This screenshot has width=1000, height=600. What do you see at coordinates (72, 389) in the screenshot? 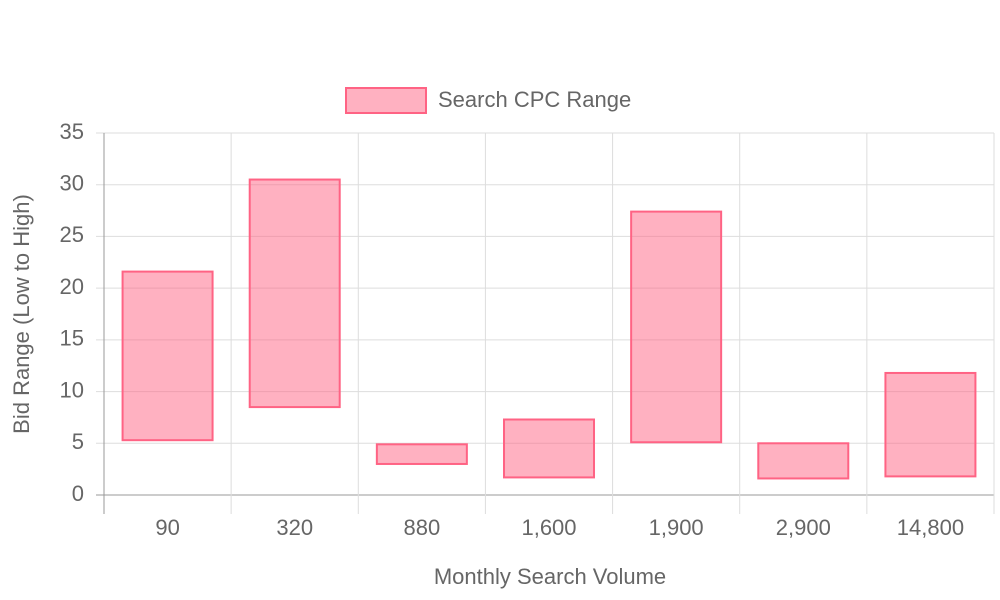
I see `y-tick-label: 10` at bounding box center [72, 389].